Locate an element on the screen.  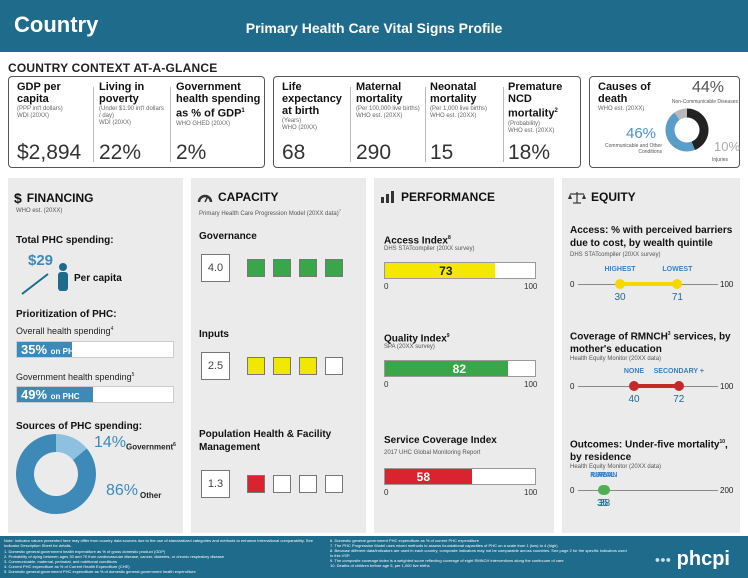
range-low-dot is located at coordinates (620, 284).